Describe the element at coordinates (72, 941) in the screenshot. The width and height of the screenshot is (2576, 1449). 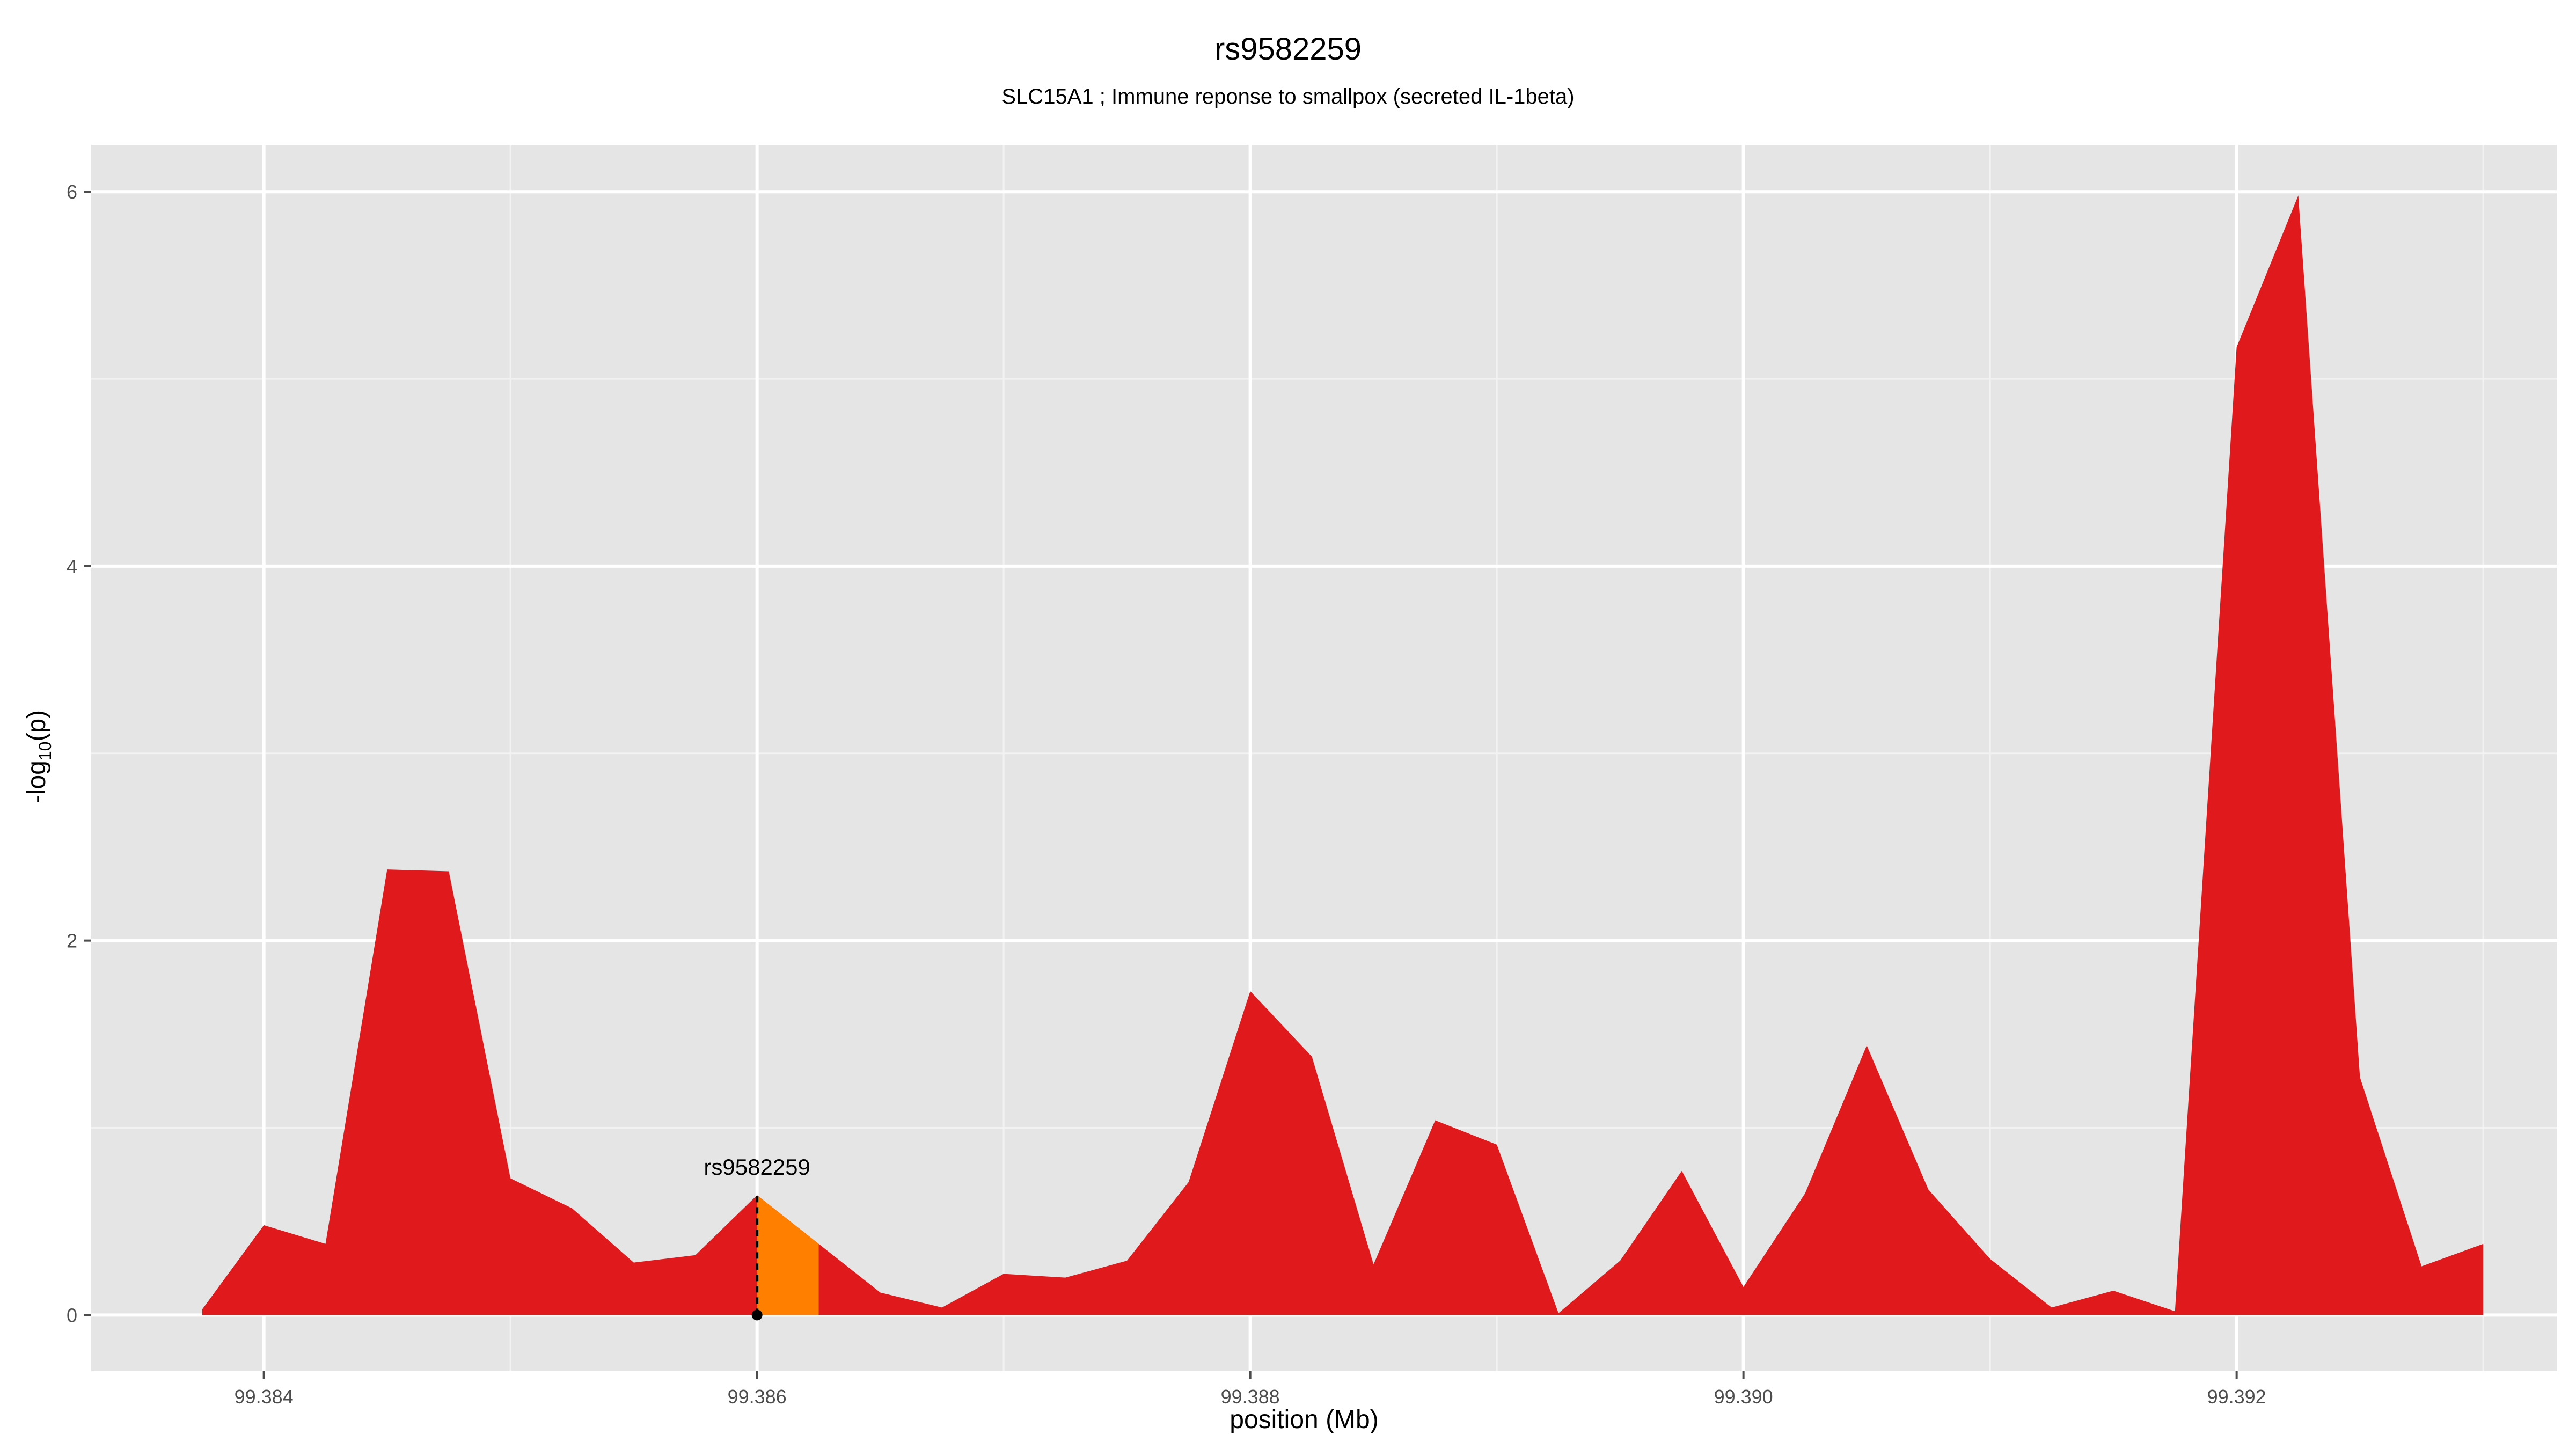
I see `y-tick-label: 2` at that location.